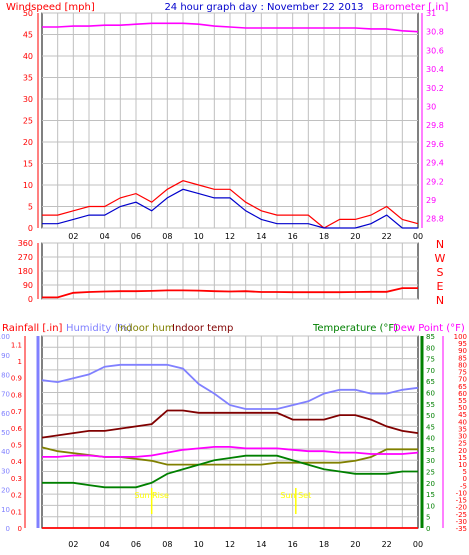 This screenshot has width=469, height=555. What do you see at coordinates (28, 13) in the screenshot?
I see `wind-y-tick: 50` at bounding box center [28, 13].